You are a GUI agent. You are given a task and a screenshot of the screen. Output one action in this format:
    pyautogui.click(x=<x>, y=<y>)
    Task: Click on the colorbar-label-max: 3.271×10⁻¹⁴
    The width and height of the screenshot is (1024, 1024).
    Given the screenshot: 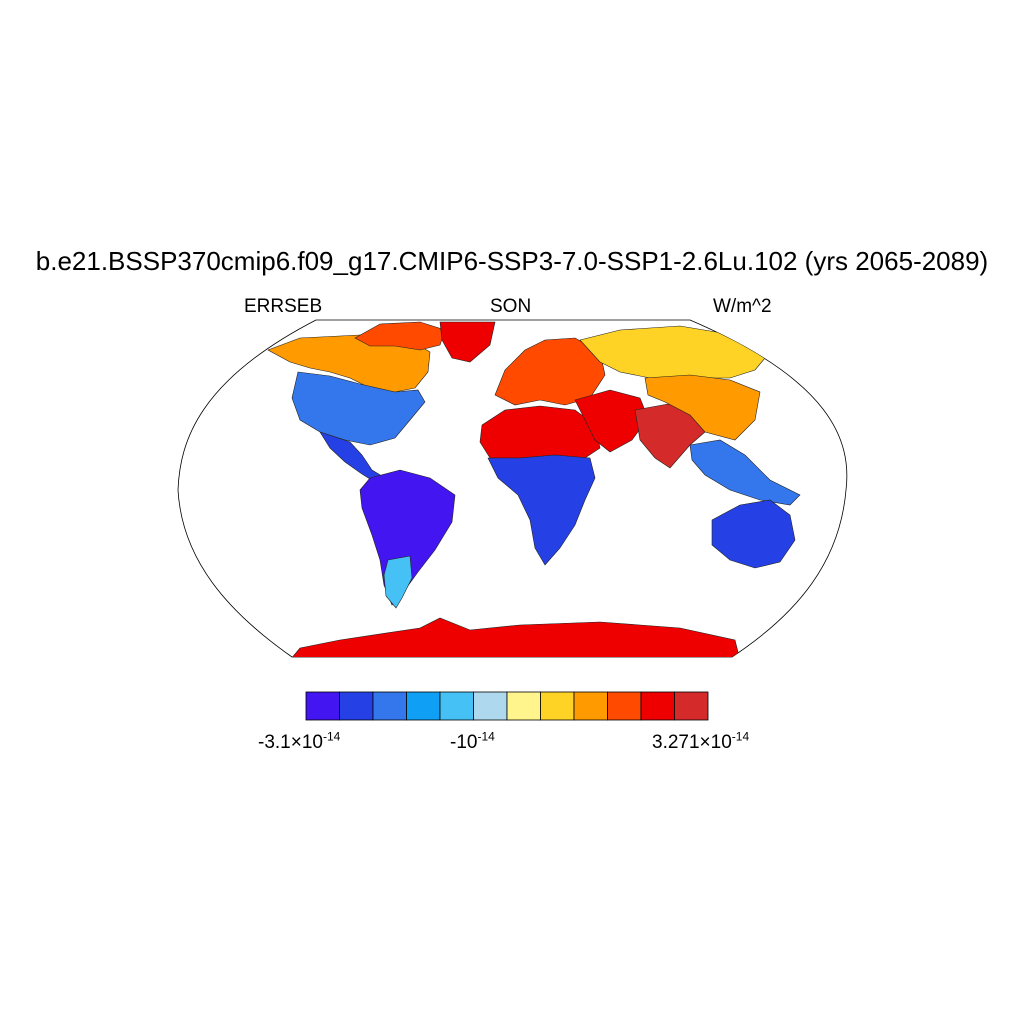 What is the action you would take?
    pyautogui.click(x=701, y=741)
    